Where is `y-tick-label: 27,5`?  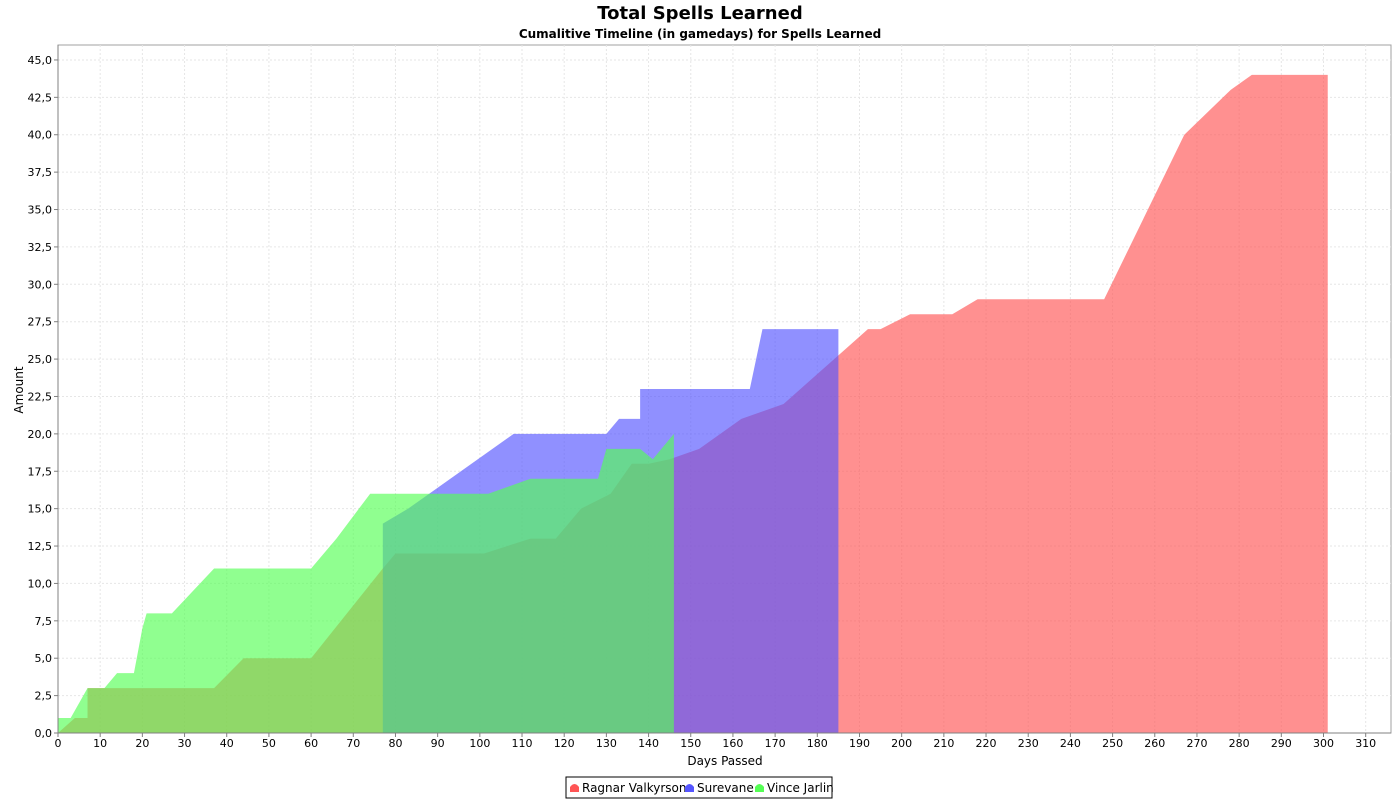
y-tick-label: 27,5 is located at coordinates (40, 322).